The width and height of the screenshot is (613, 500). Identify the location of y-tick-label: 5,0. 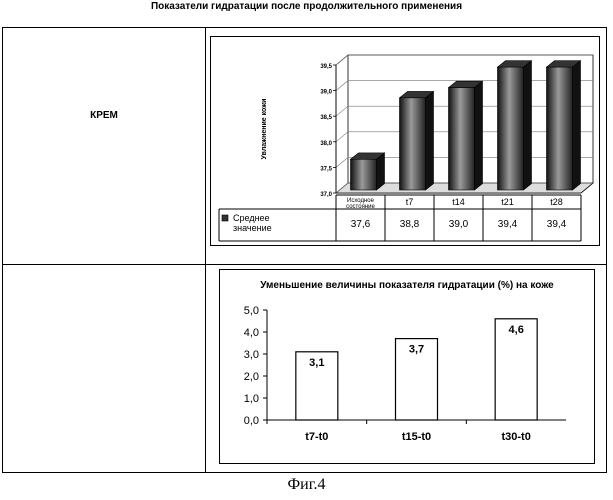
(251, 311).